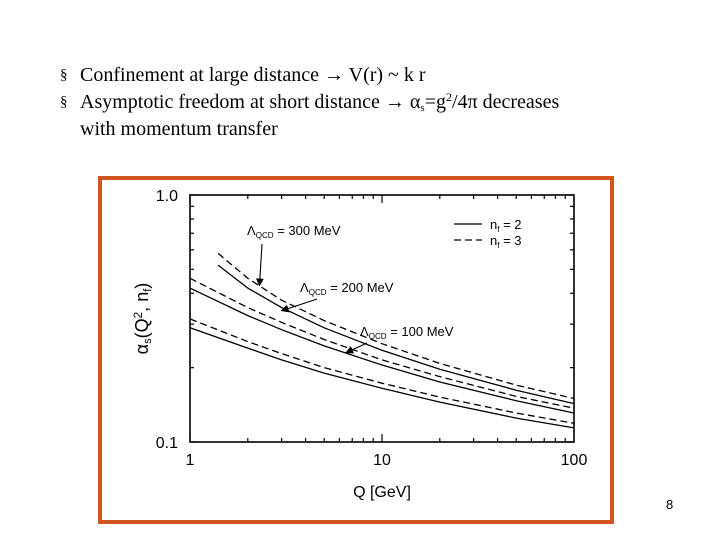 The image size is (720, 540). Describe the element at coordinates (382, 460) in the screenshot. I see `x-tick-label: 10` at that location.